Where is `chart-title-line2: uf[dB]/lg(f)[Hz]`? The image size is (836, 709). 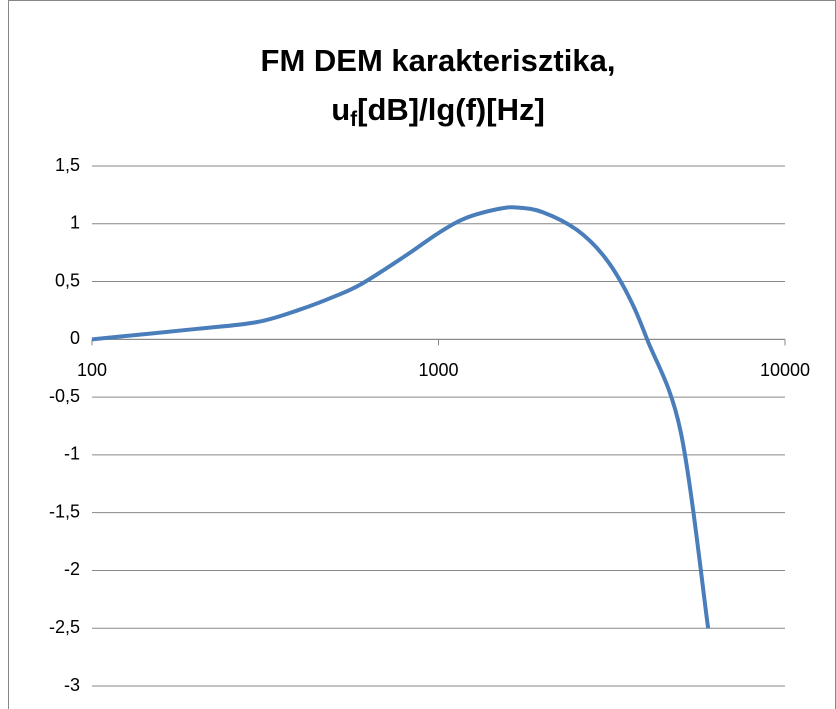 chart-title-line2: uf[dB]/lg(f)[Hz] is located at coordinates (438, 111).